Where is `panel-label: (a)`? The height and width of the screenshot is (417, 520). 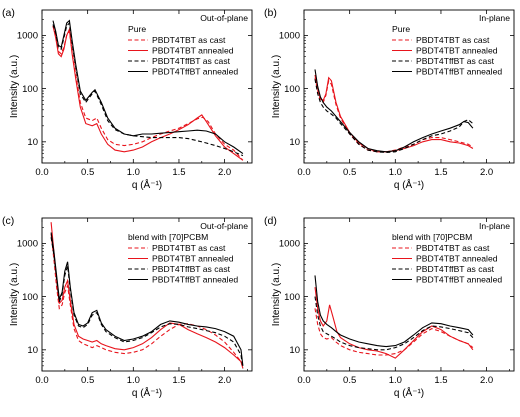 panel-label: (a) is located at coordinates (8, 13).